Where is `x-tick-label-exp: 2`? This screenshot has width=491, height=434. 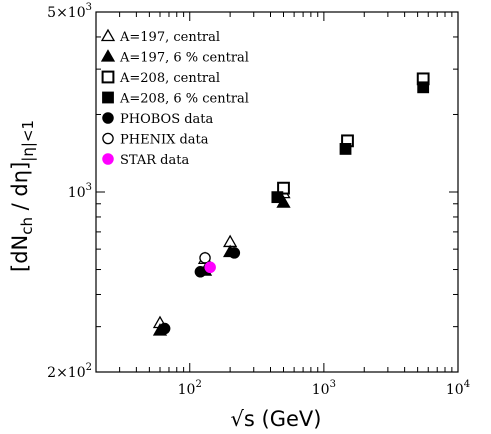
x-tick-label-exp: 2 is located at coordinates (198, 384).